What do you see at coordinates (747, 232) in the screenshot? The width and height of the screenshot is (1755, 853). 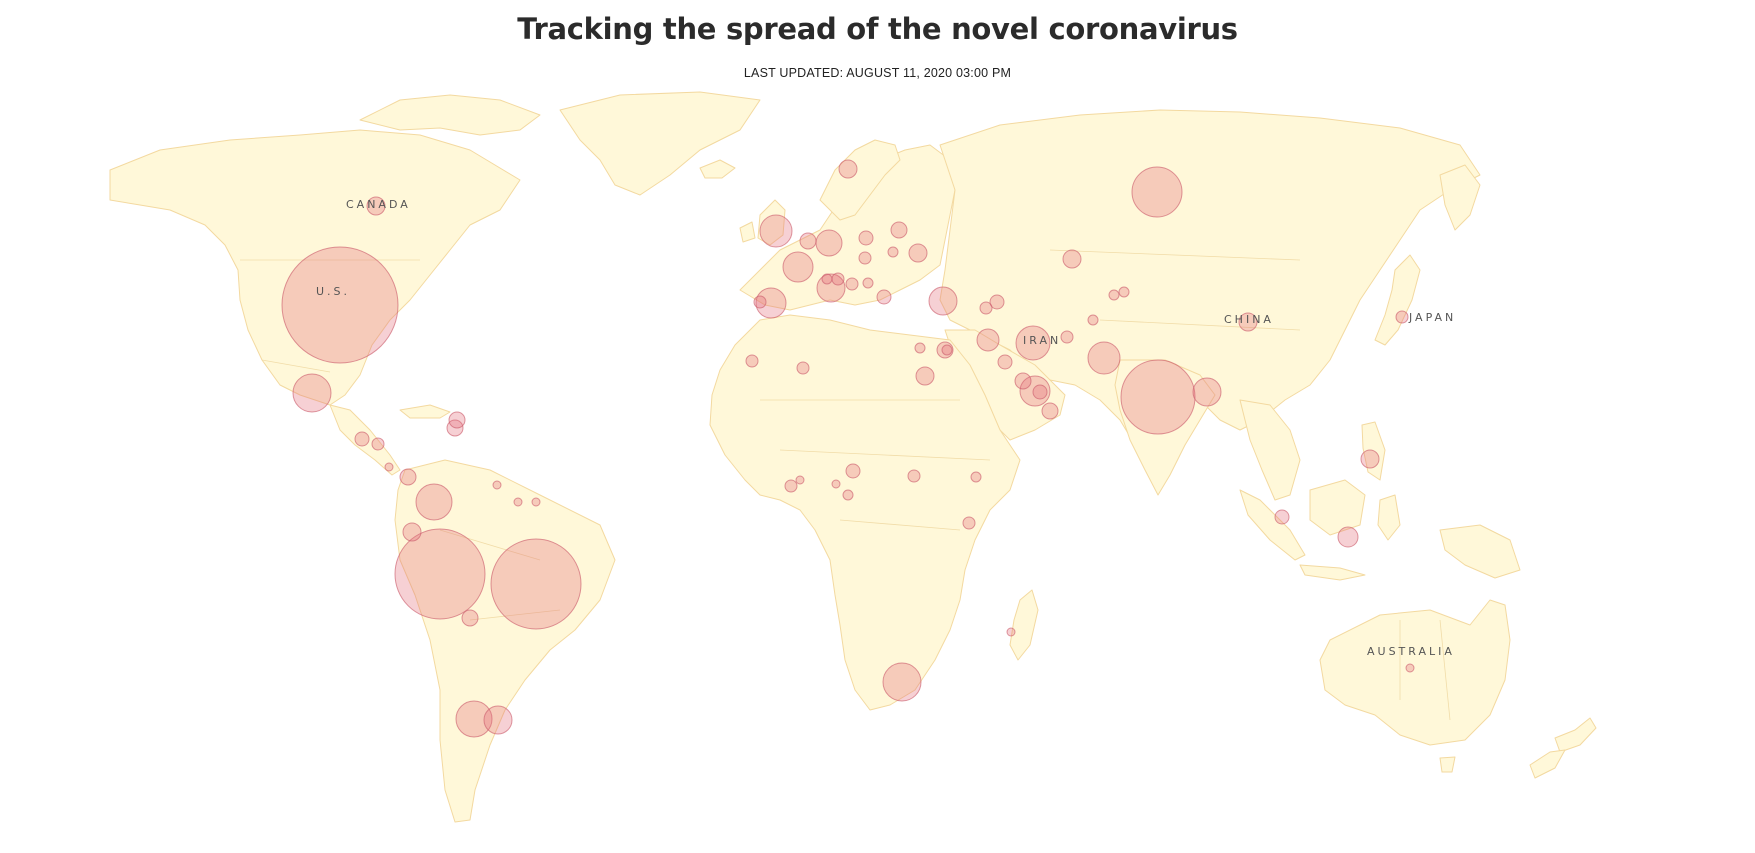 I see `ireland-landmass` at bounding box center [747, 232].